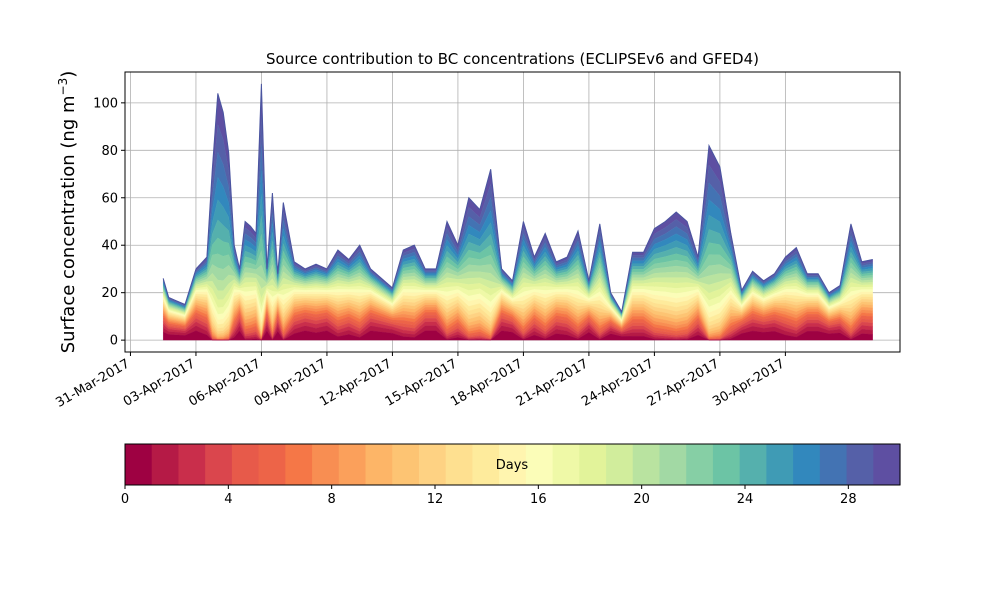  Describe the element at coordinates (109, 151) in the screenshot. I see `y-tick-label: 80` at that location.